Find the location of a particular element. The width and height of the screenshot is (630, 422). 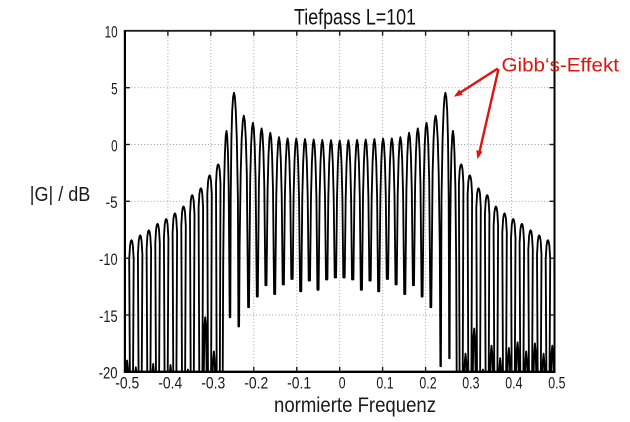

svg-text: |G| / dB is located at coordinates (60, 195).